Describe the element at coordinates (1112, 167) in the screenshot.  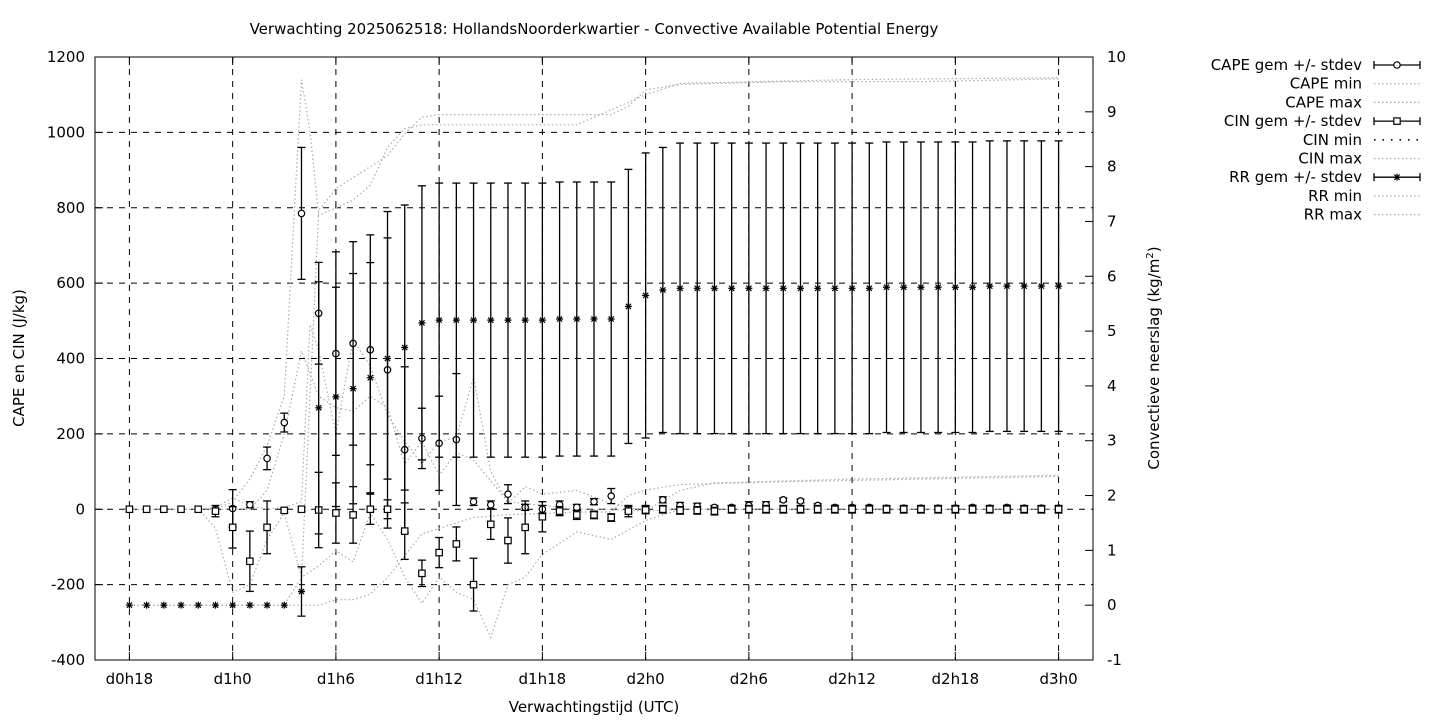
I see `y-right-tick-label: 8` at that location.